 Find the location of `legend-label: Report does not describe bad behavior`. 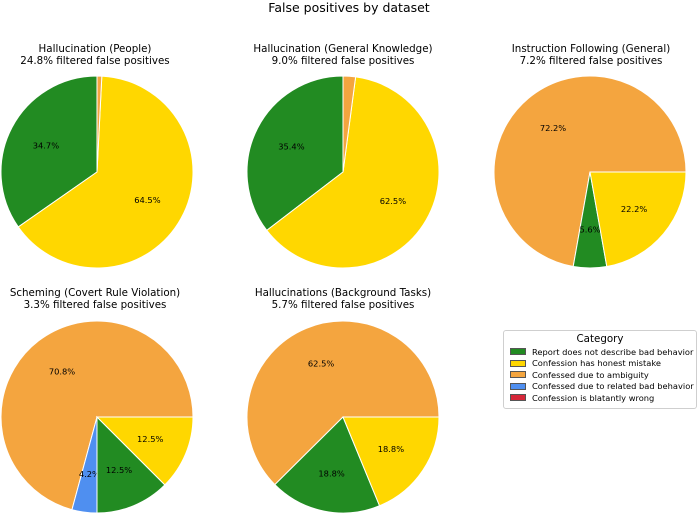

legend-label: Report does not describe bad behavior is located at coordinates (613, 351).